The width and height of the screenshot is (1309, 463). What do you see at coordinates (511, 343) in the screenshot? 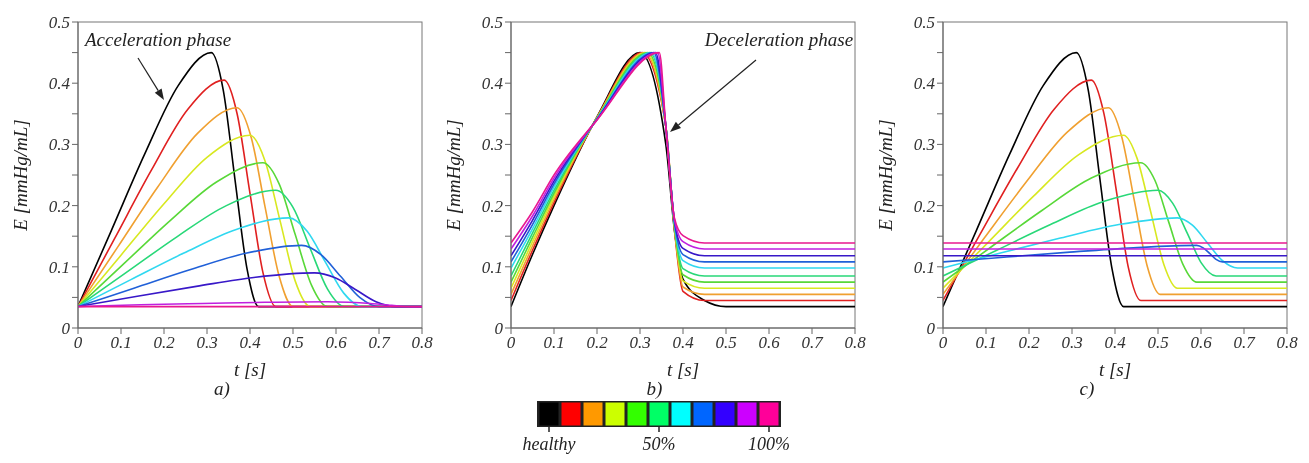
I see `x-tick-label: 0` at bounding box center [511, 343].